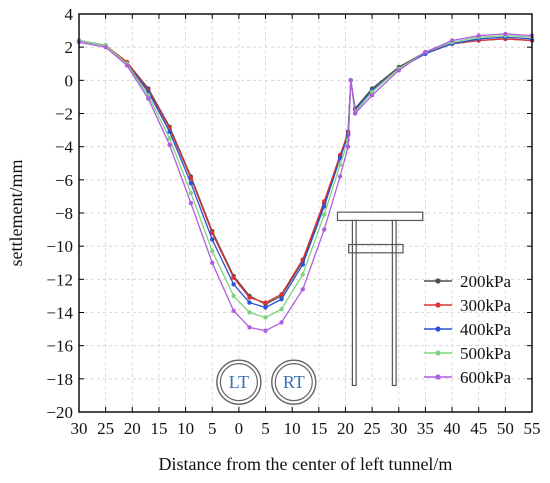  I want to click on y-tick-label: −6, so click(64, 180).